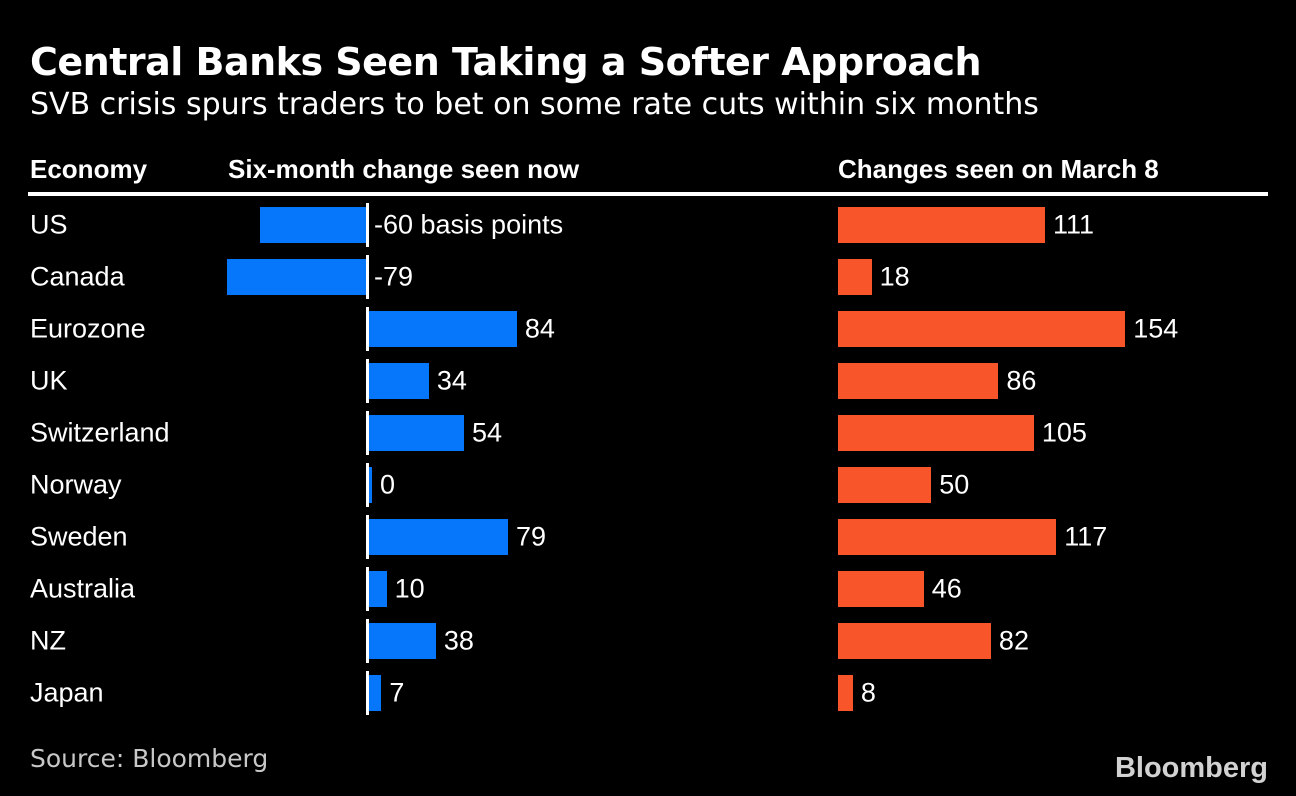  What do you see at coordinates (76, 484) in the screenshot?
I see `economy-label: Norway` at bounding box center [76, 484].